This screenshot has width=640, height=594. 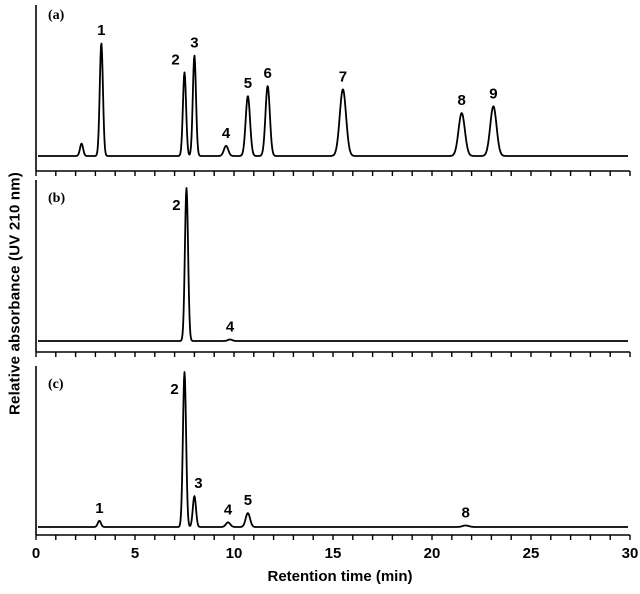 What do you see at coordinates (135, 553) in the screenshot?
I see `x-tick-label: 5` at bounding box center [135, 553].